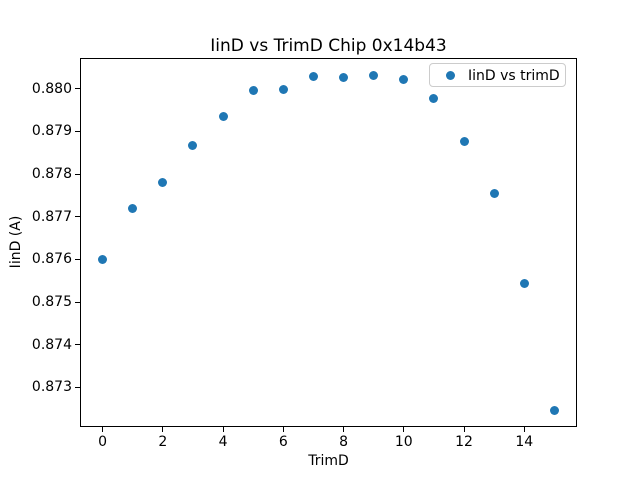  Describe the element at coordinates (283, 442) in the screenshot. I see `x-tick-label: 6` at that location.